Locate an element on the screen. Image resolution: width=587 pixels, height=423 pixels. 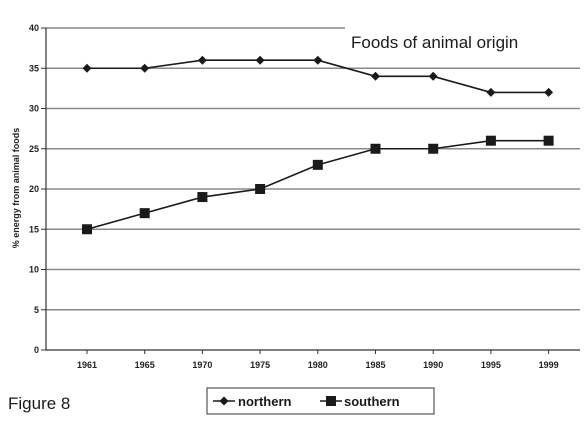
x-tick-label: 1995 is located at coordinates (491, 365).